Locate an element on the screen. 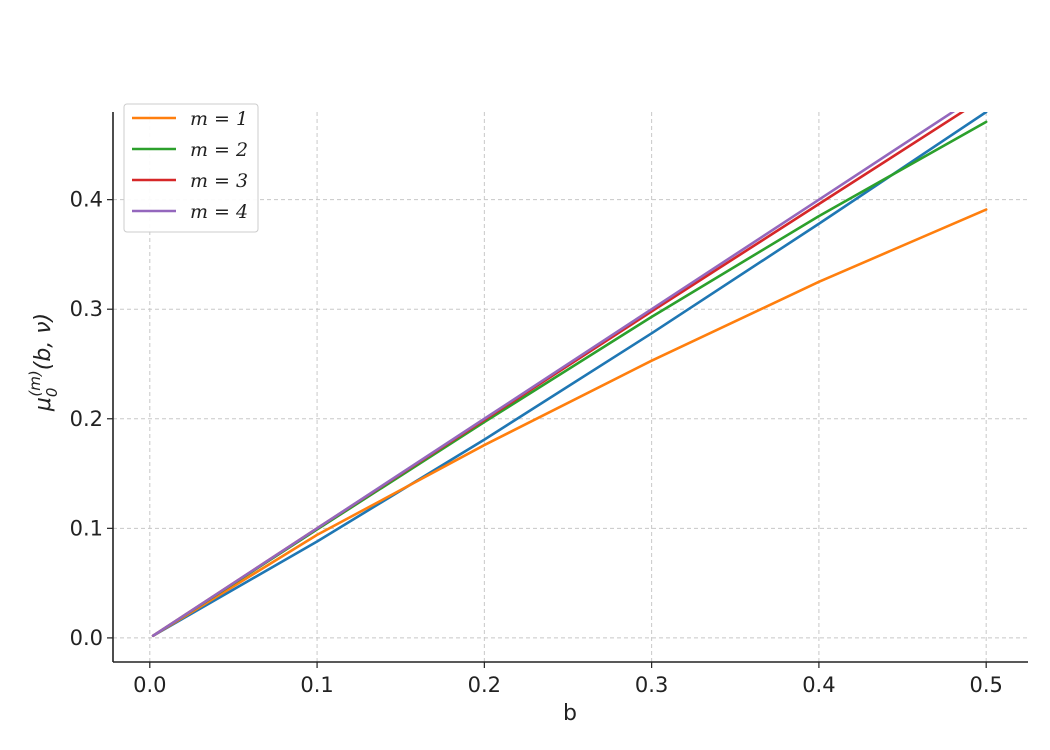 This screenshot has height=750, width=1050. x-tick-label: 0.3 is located at coordinates (651, 685).